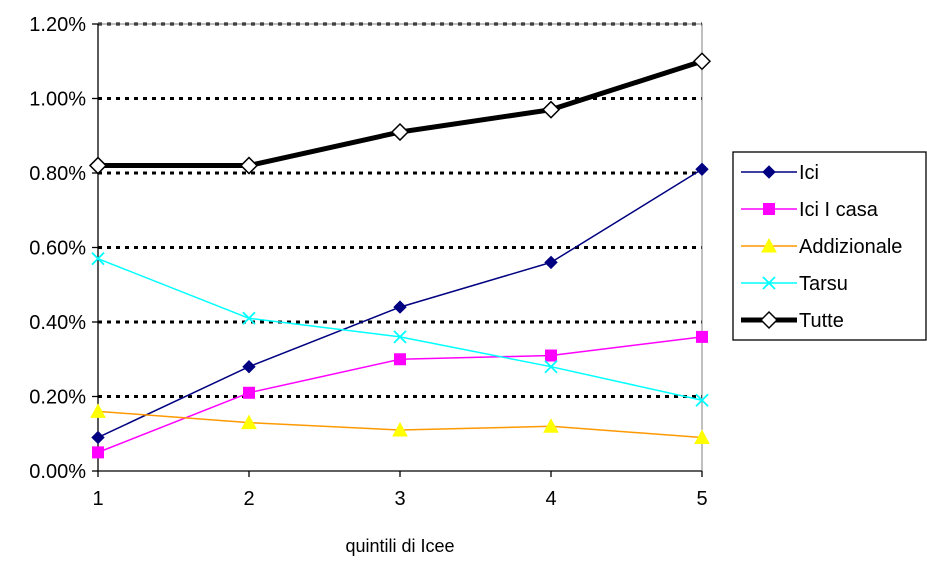  I want to click on x-ticks: 1 2 3 4 5, so click(400, 490).